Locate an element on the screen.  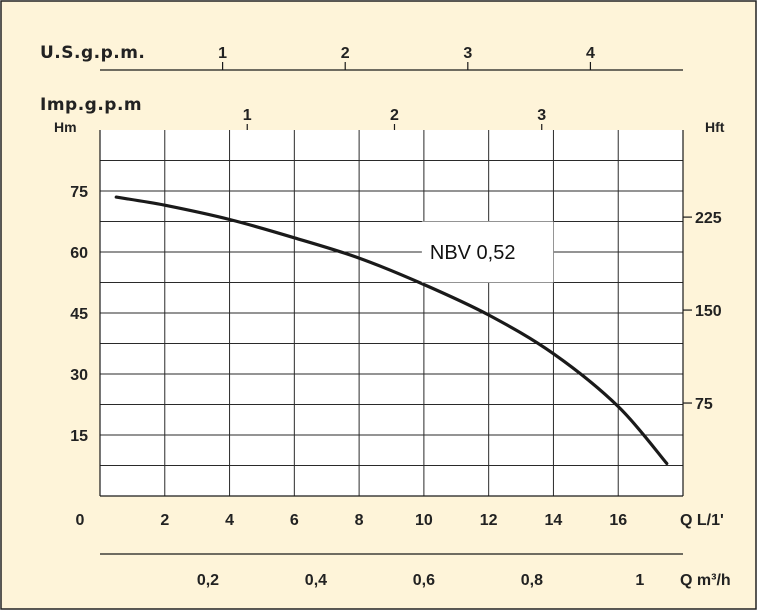
y-tick-label: 60 is located at coordinates (79, 253).